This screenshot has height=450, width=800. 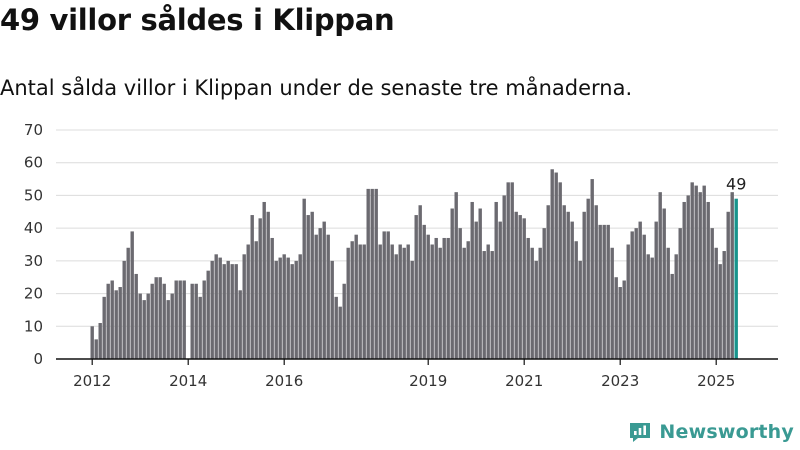 What do you see at coordinates (33, 163) in the screenshot?
I see `y-tick-label: 60` at bounding box center [33, 163].